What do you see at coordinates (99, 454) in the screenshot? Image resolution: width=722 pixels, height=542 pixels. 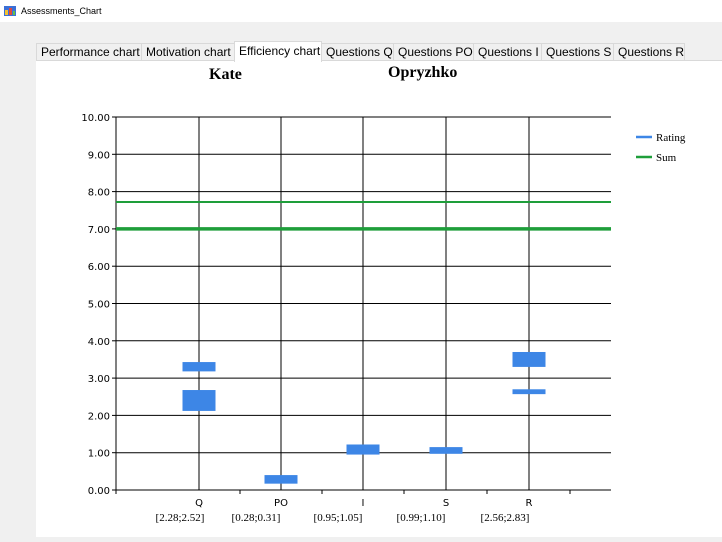 I see `y-tick-label: 1.00` at bounding box center [99, 454].